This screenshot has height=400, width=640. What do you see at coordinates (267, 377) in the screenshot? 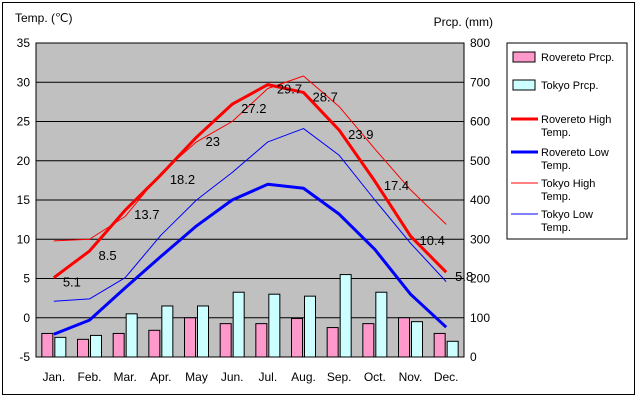
I see `x-tick-label: Jul.` at bounding box center [267, 377].